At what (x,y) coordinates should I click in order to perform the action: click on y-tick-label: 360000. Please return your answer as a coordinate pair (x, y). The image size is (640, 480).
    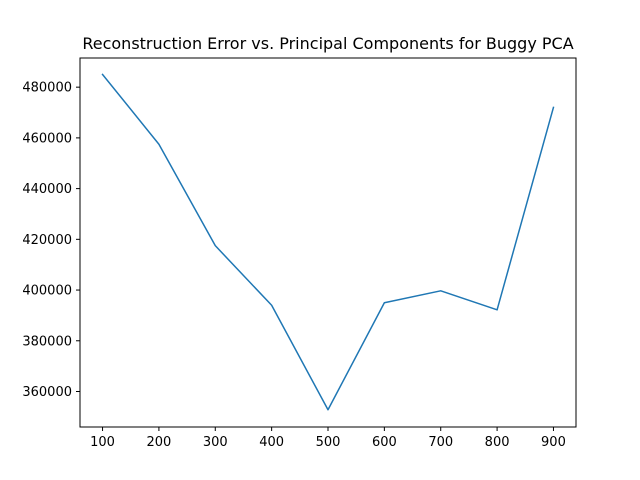
    Looking at the image, I should click on (47, 392).